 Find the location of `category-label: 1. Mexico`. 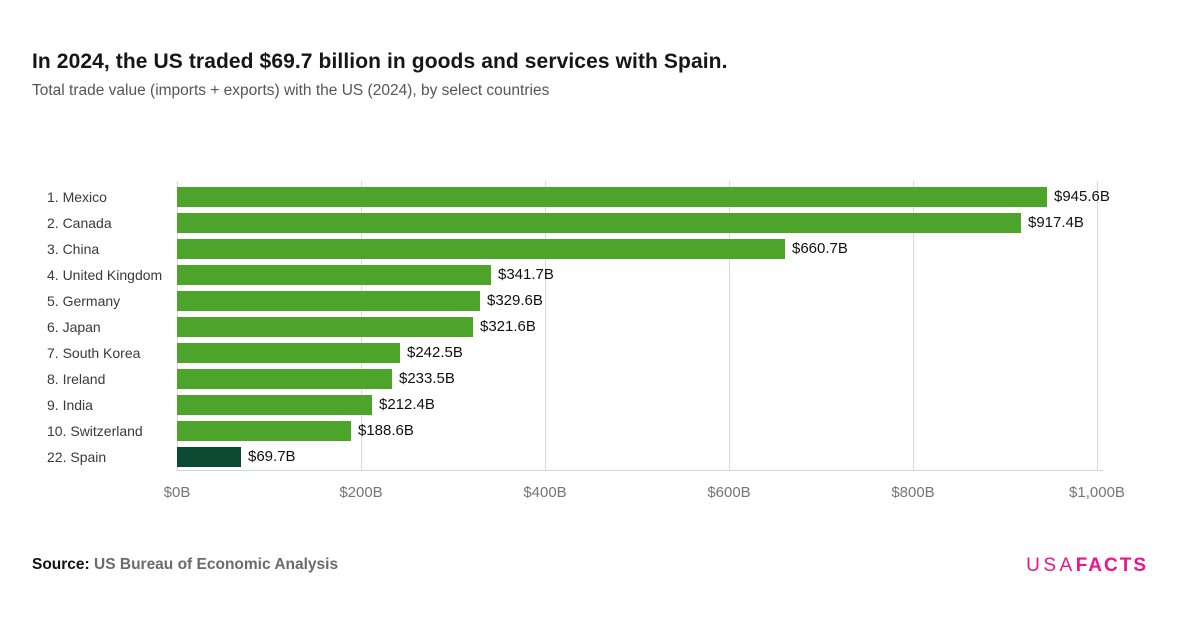

category-label: 1. Mexico is located at coordinates (77, 197).